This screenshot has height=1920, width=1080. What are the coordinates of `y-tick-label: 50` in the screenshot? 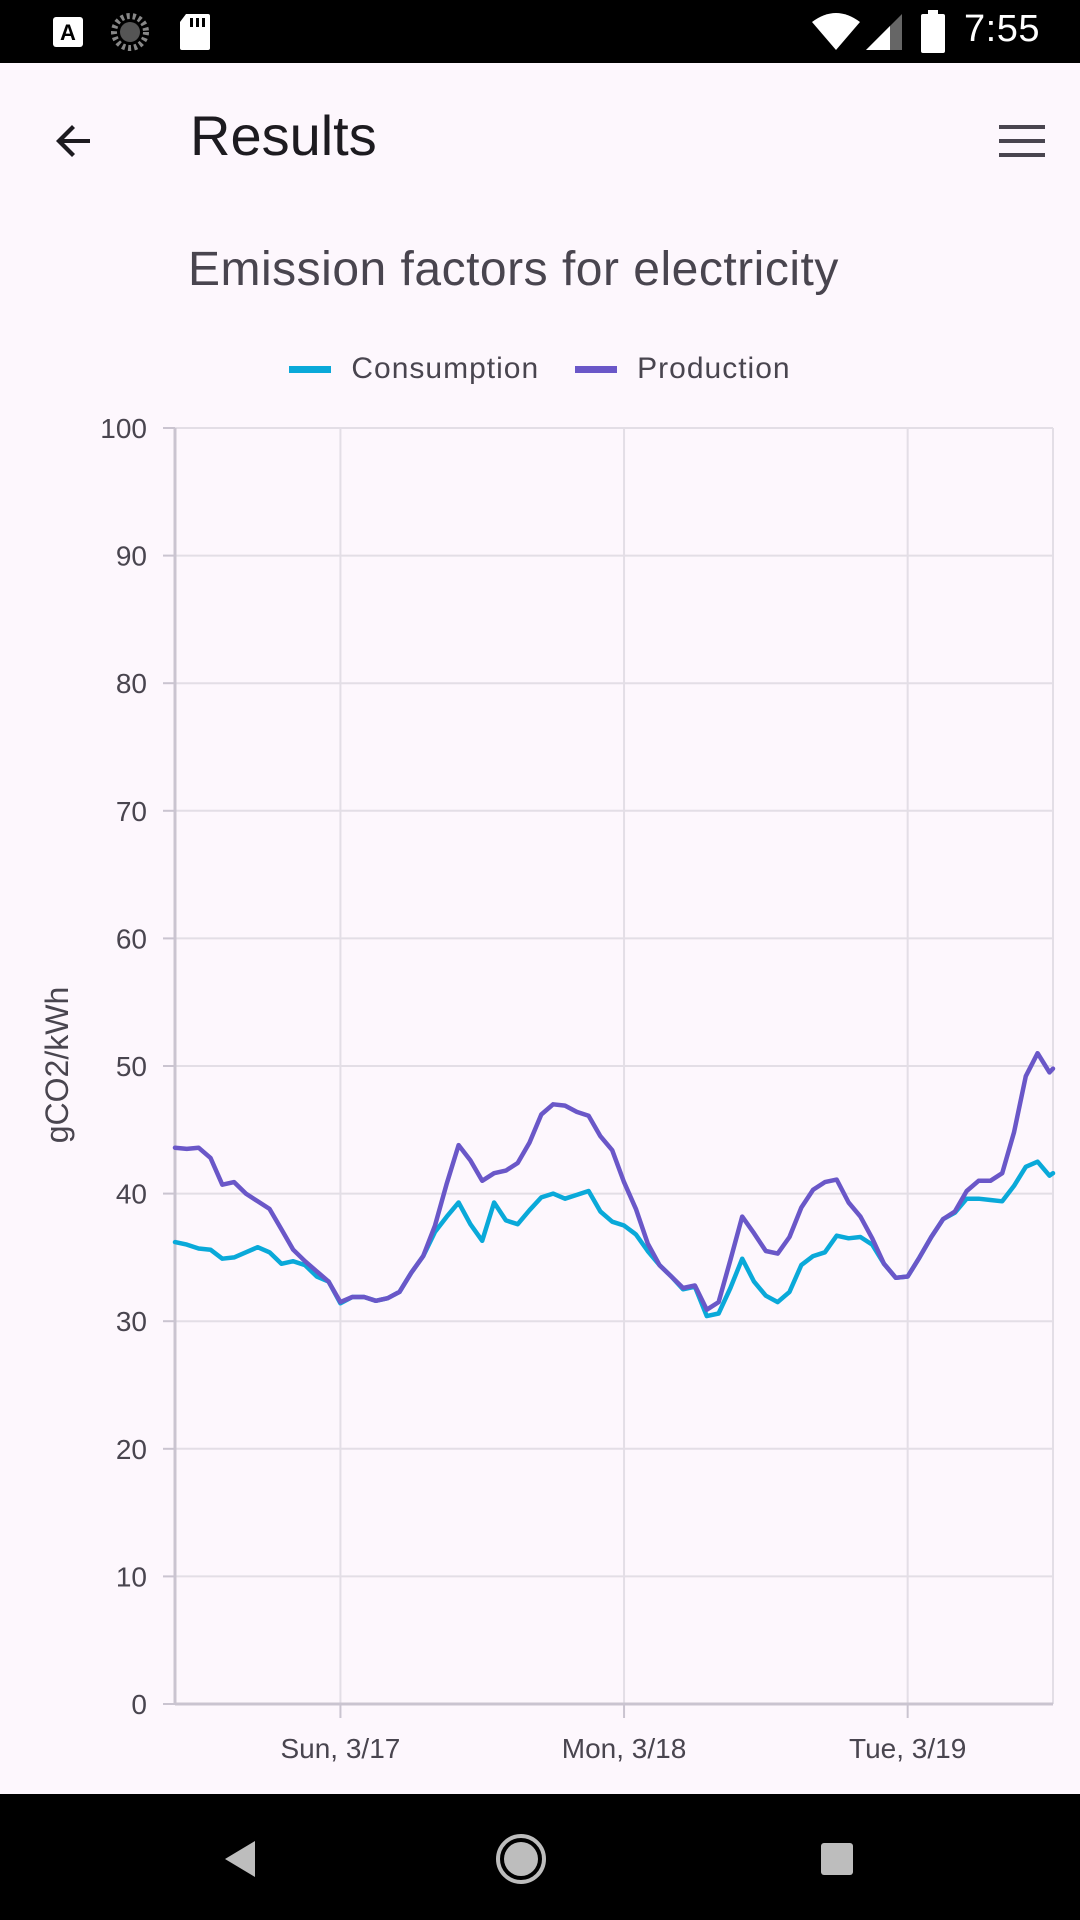 It's located at (131, 1066).